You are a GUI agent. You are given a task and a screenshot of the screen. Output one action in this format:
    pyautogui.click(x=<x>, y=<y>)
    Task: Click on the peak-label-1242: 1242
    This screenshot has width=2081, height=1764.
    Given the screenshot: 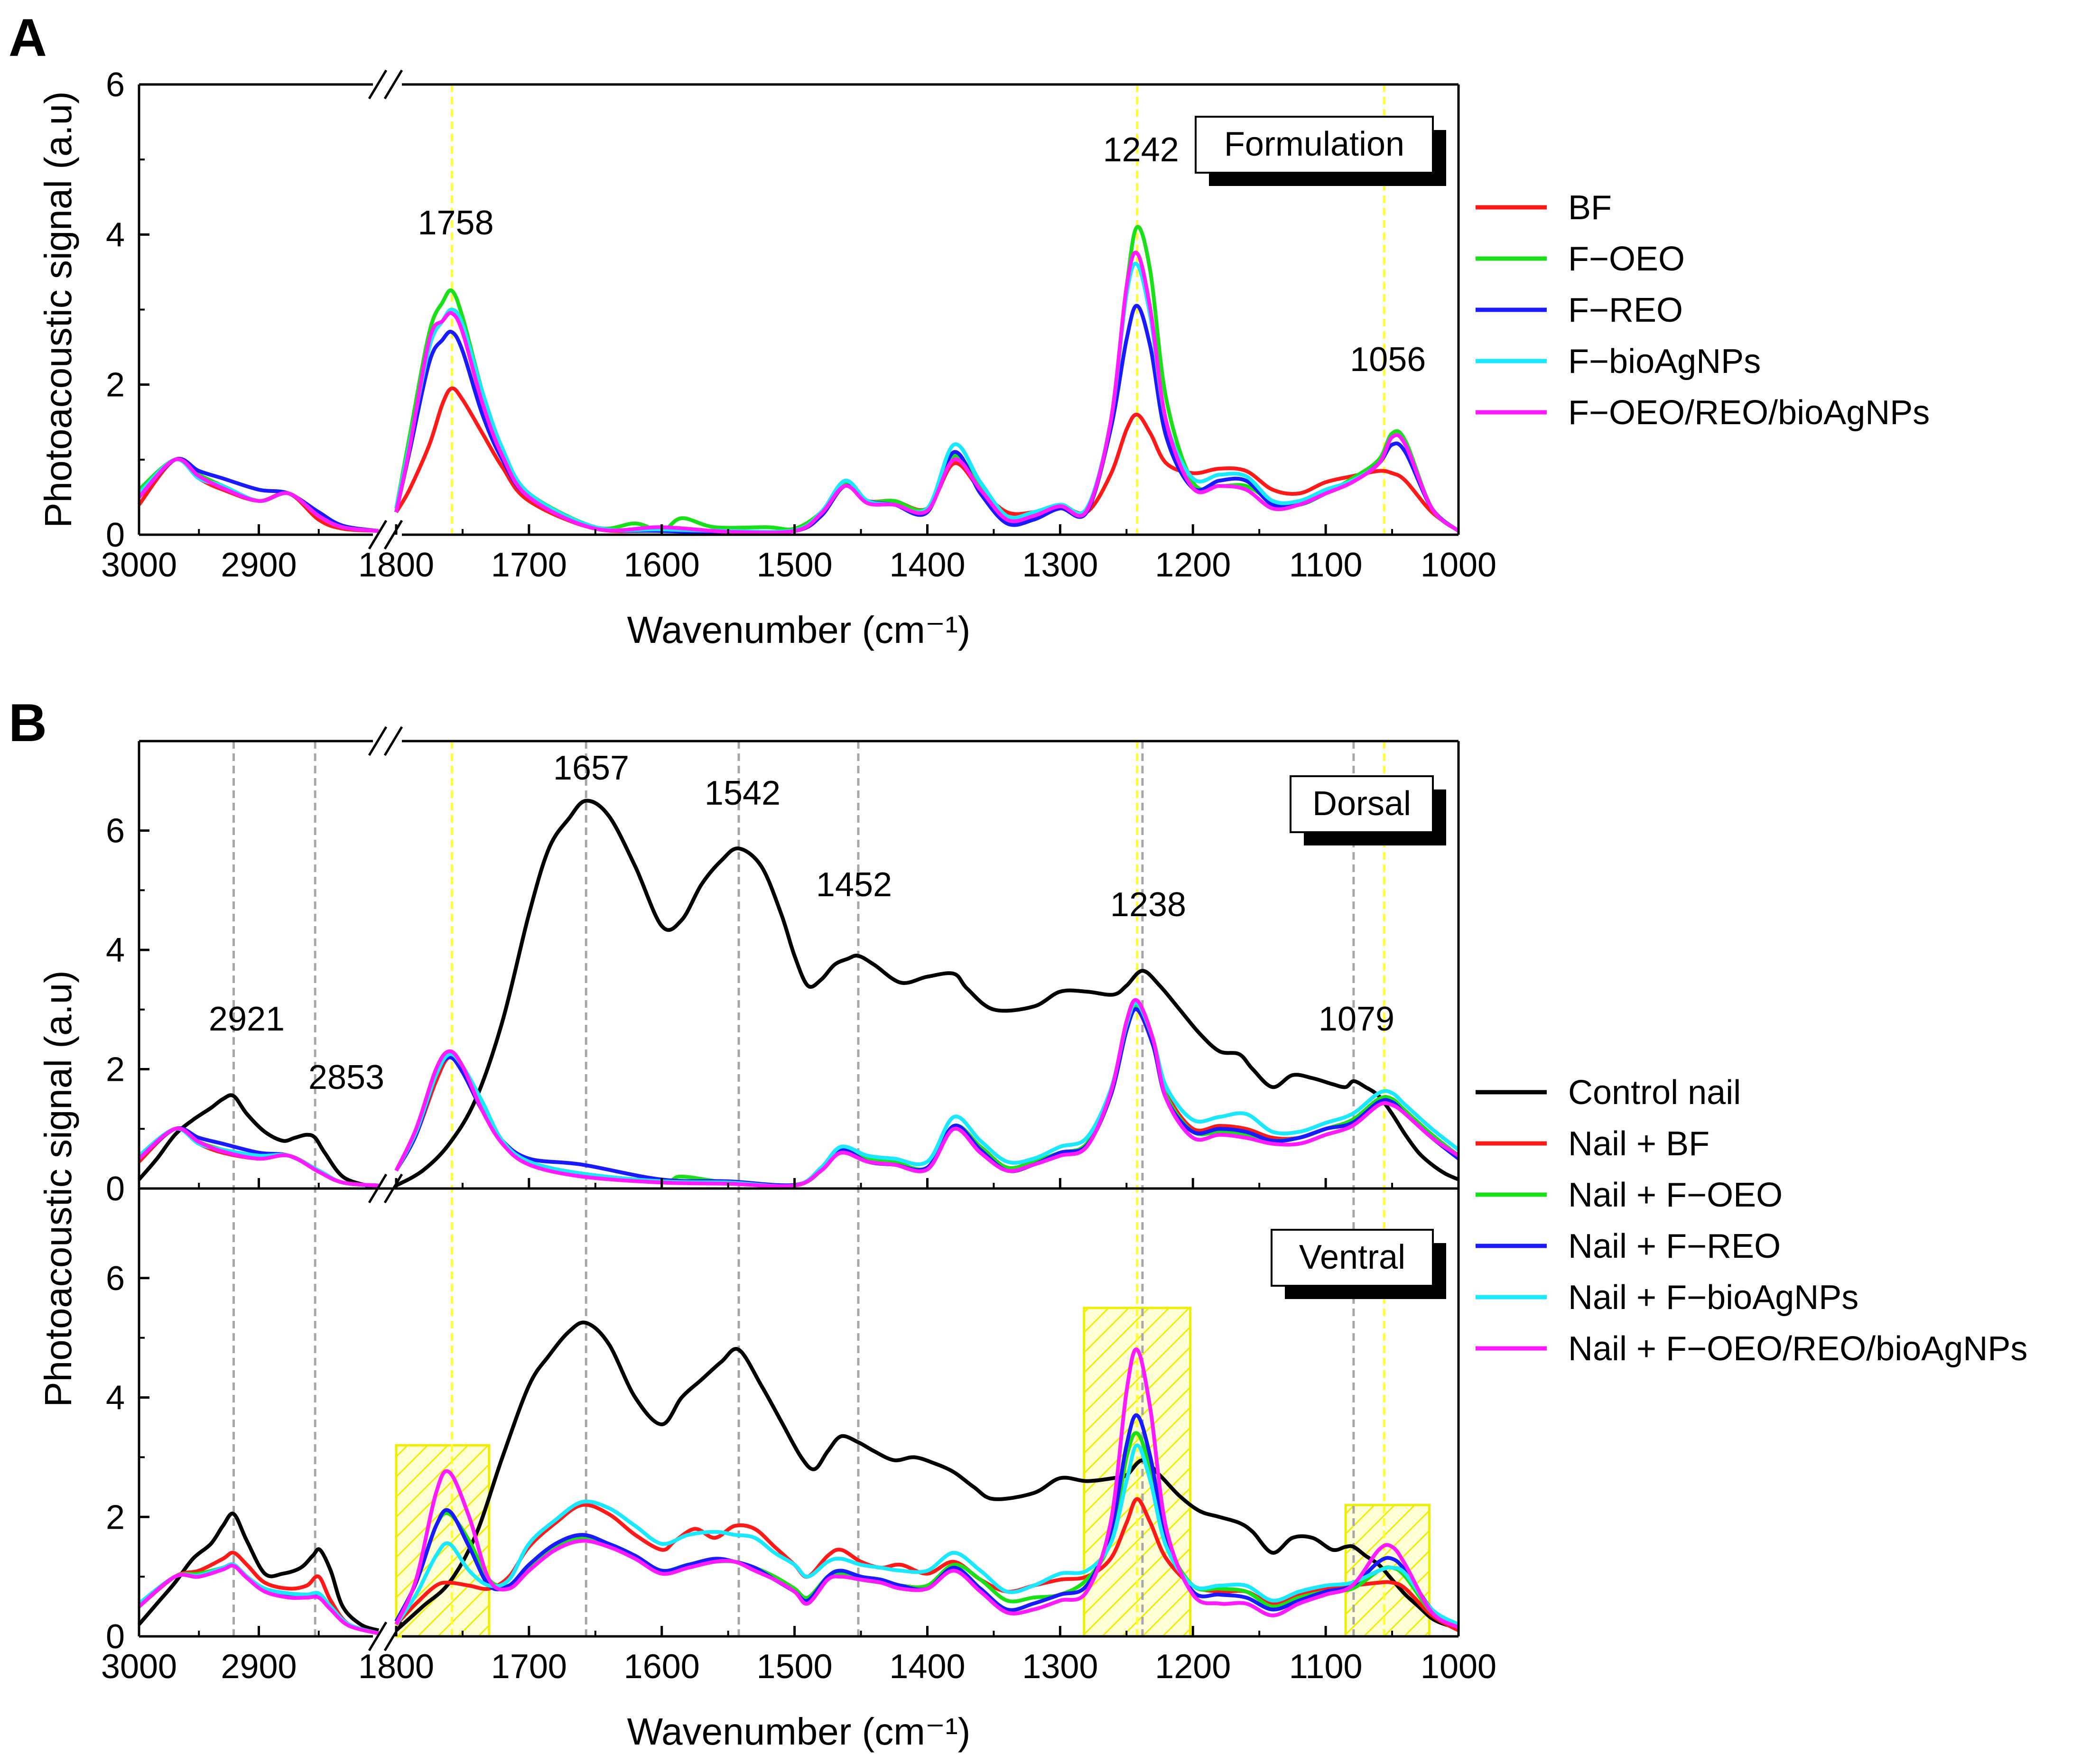 What is the action you would take?
    pyautogui.click(x=1141, y=150)
    